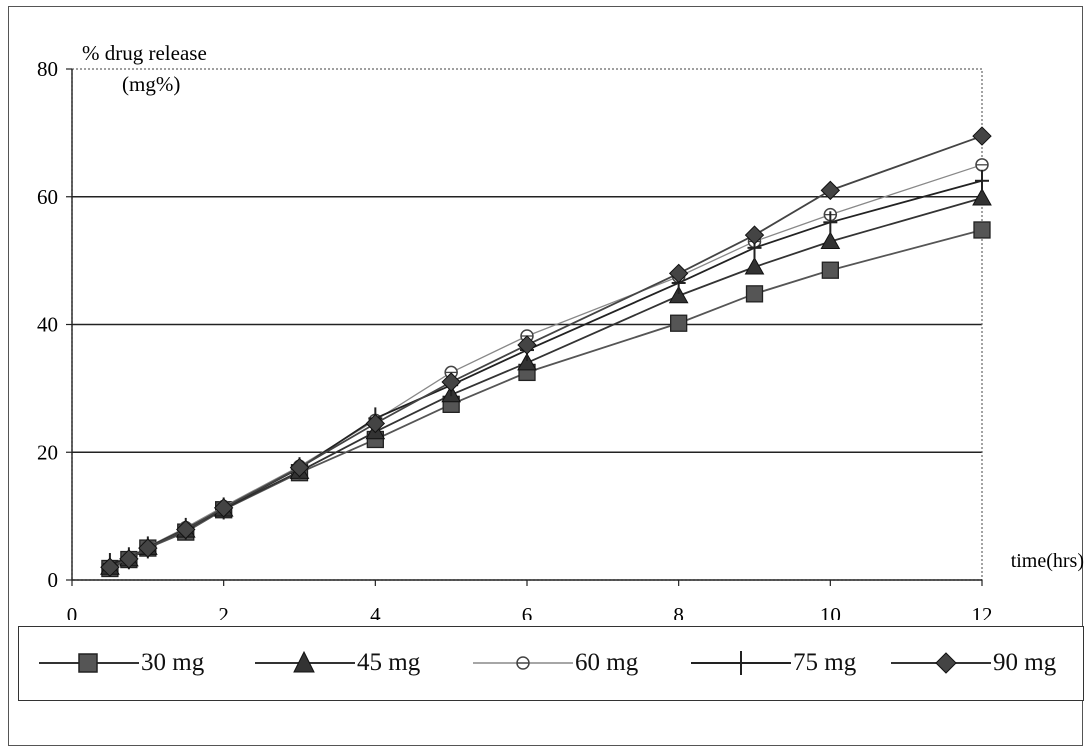  Describe the element at coordinates (89, 663) in the screenshot. I see `square-marker-icon` at that location.